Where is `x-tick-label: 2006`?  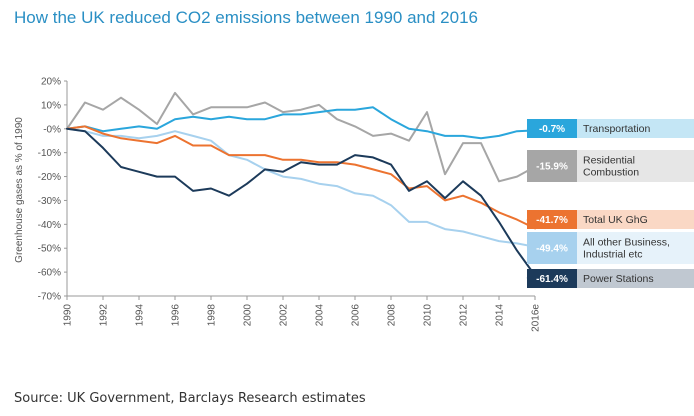
x-tick-label: 2006 is located at coordinates (356, 315).